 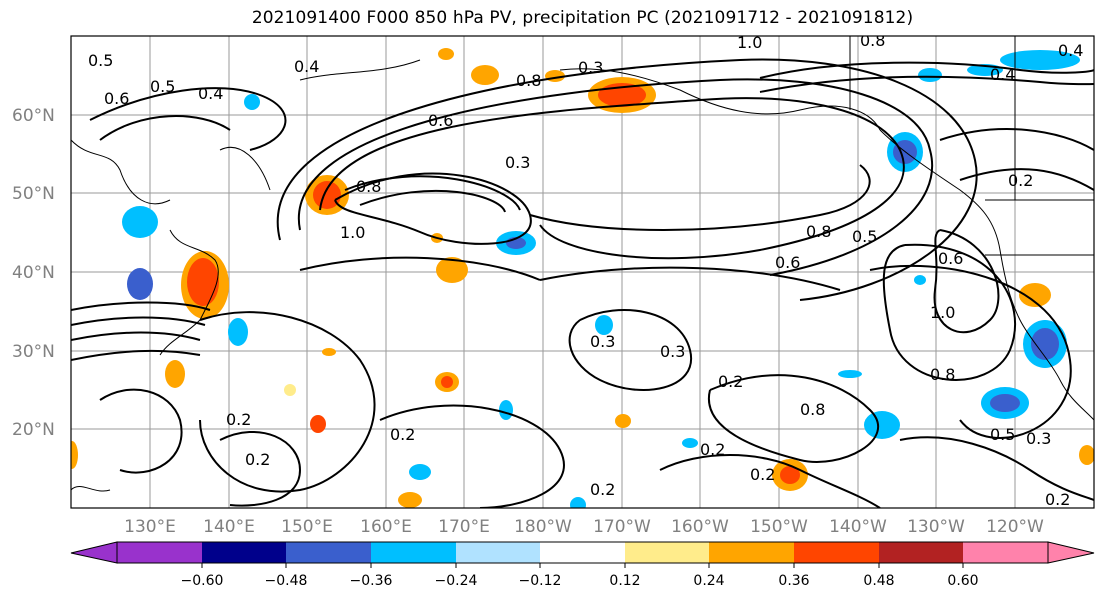 What do you see at coordinates (962, 581) in the screenshot?
I see `colorbar-tick-label: 0.60` at bounding box center [962, 581].